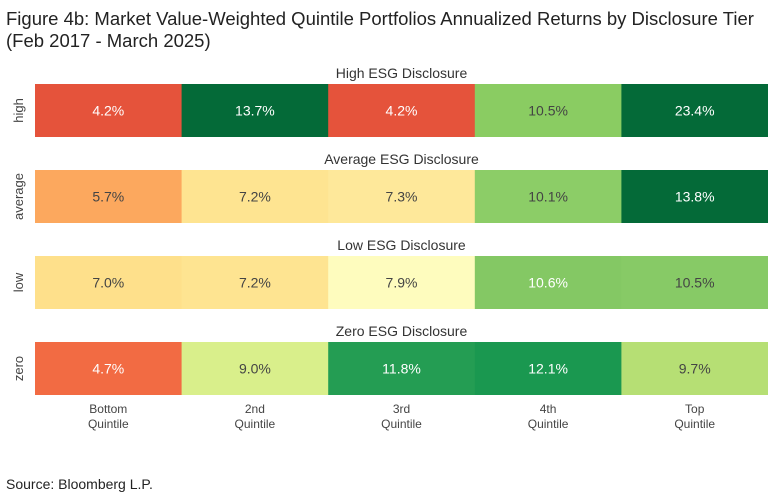 The width and height of the screenshot is (768, 502). I want to click on x-tick-label: 2nd, so click(255, 409).